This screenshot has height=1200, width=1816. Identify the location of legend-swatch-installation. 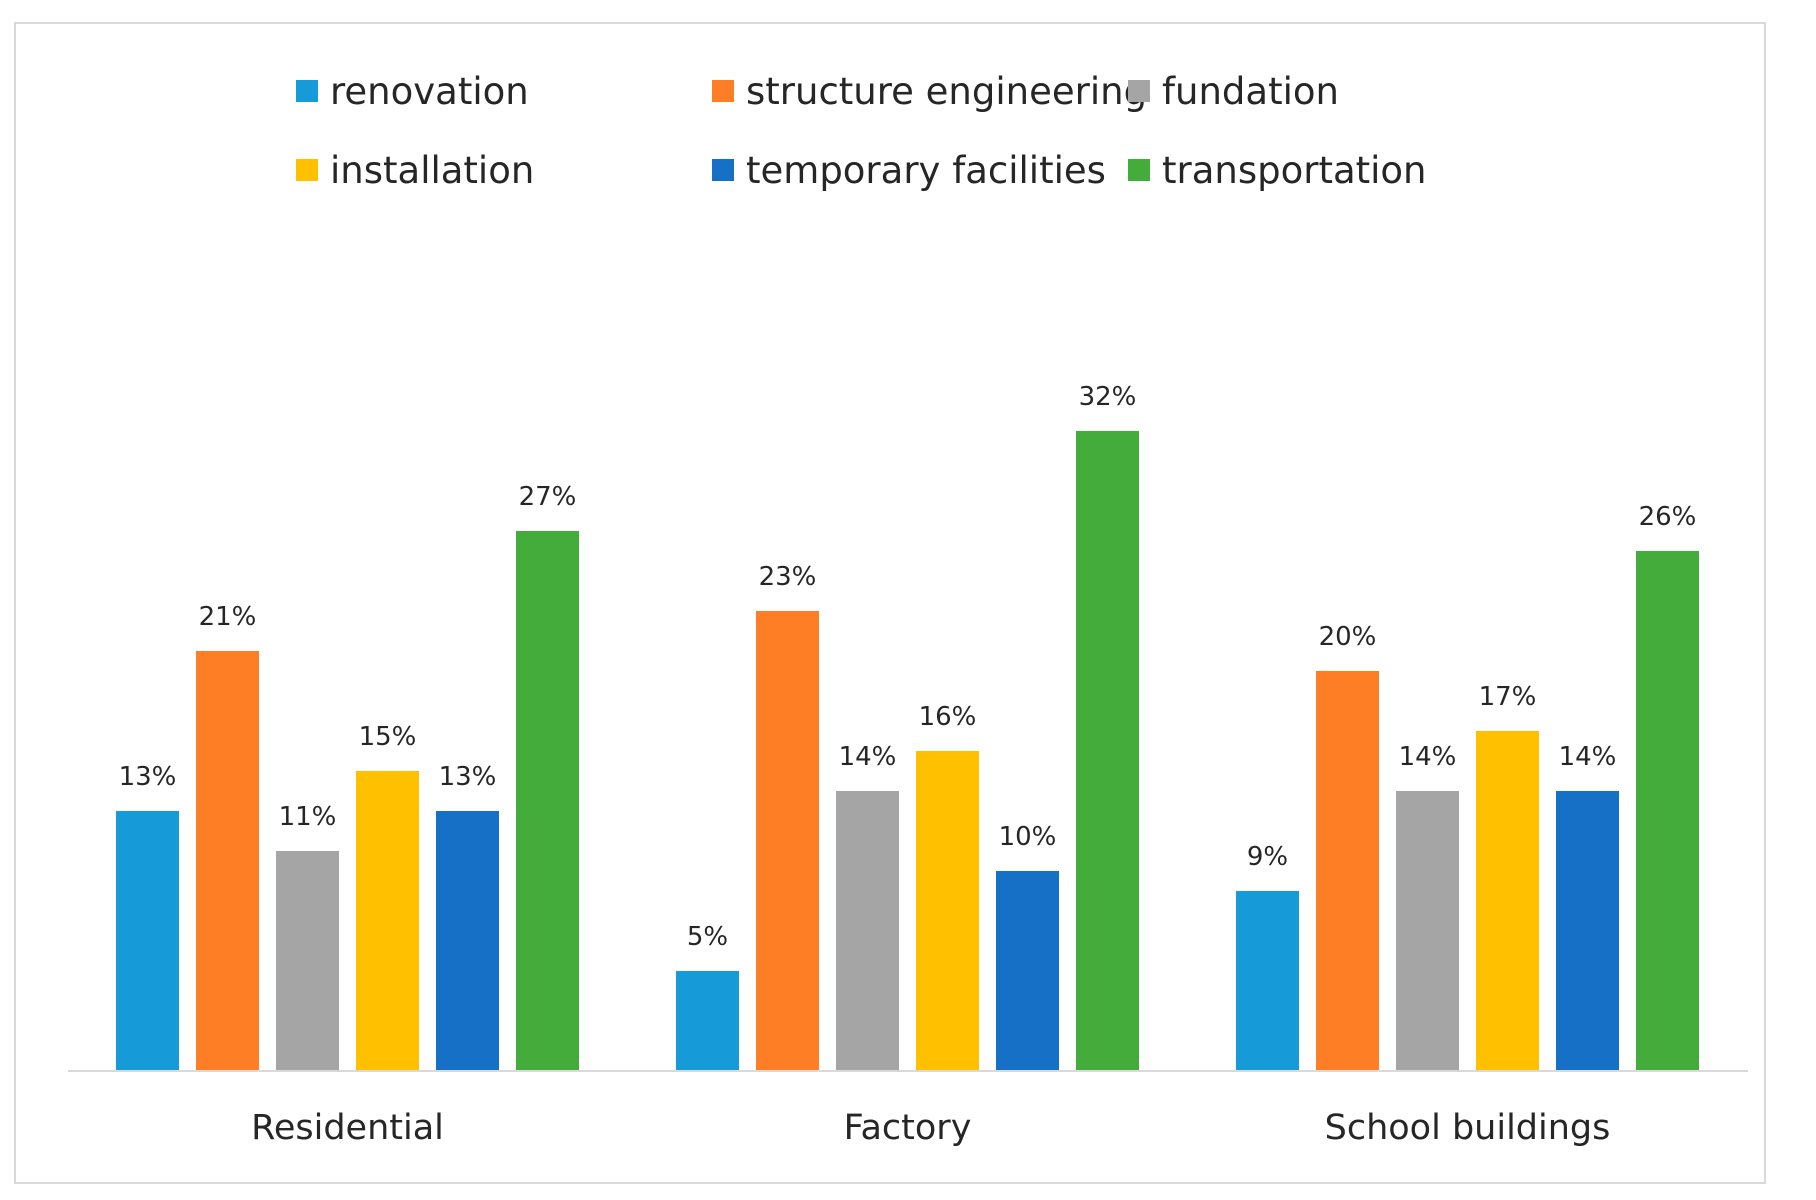
(307, 170).